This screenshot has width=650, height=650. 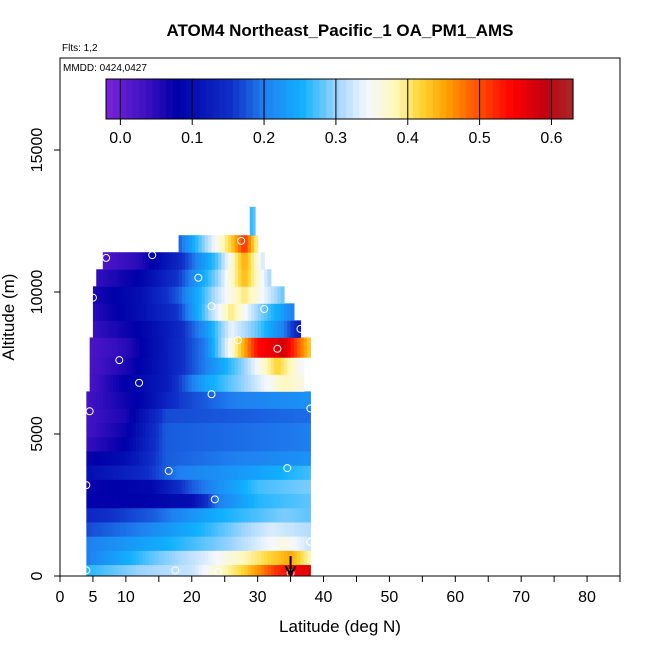 What do you see at coordinates (455, 597) in the screenshot?
I see `x-tick-label: 60` at bounding box center [455, 597].